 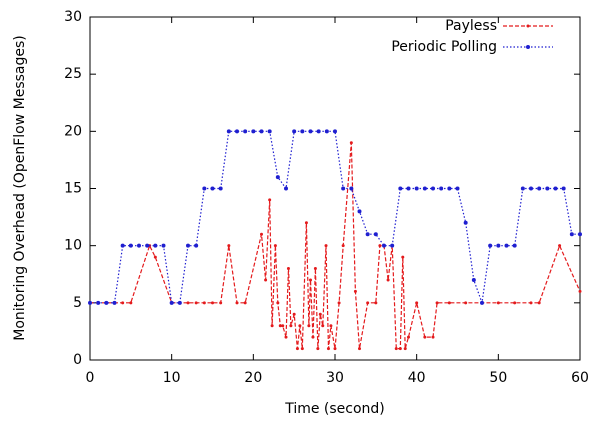 What do you see at coordinates (172, 378) in the screenshot?
I see `x-tick-label: 10` at bounding box center [172, 378].